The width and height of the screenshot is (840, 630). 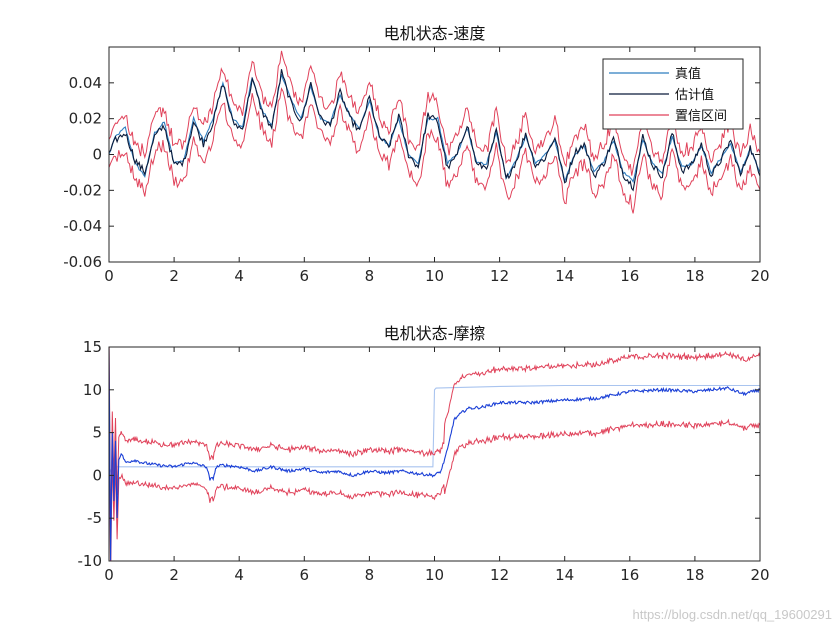 I want to click on watermark: https://blog.csdn.net/qq_19600291, so click(x=732, y=614).